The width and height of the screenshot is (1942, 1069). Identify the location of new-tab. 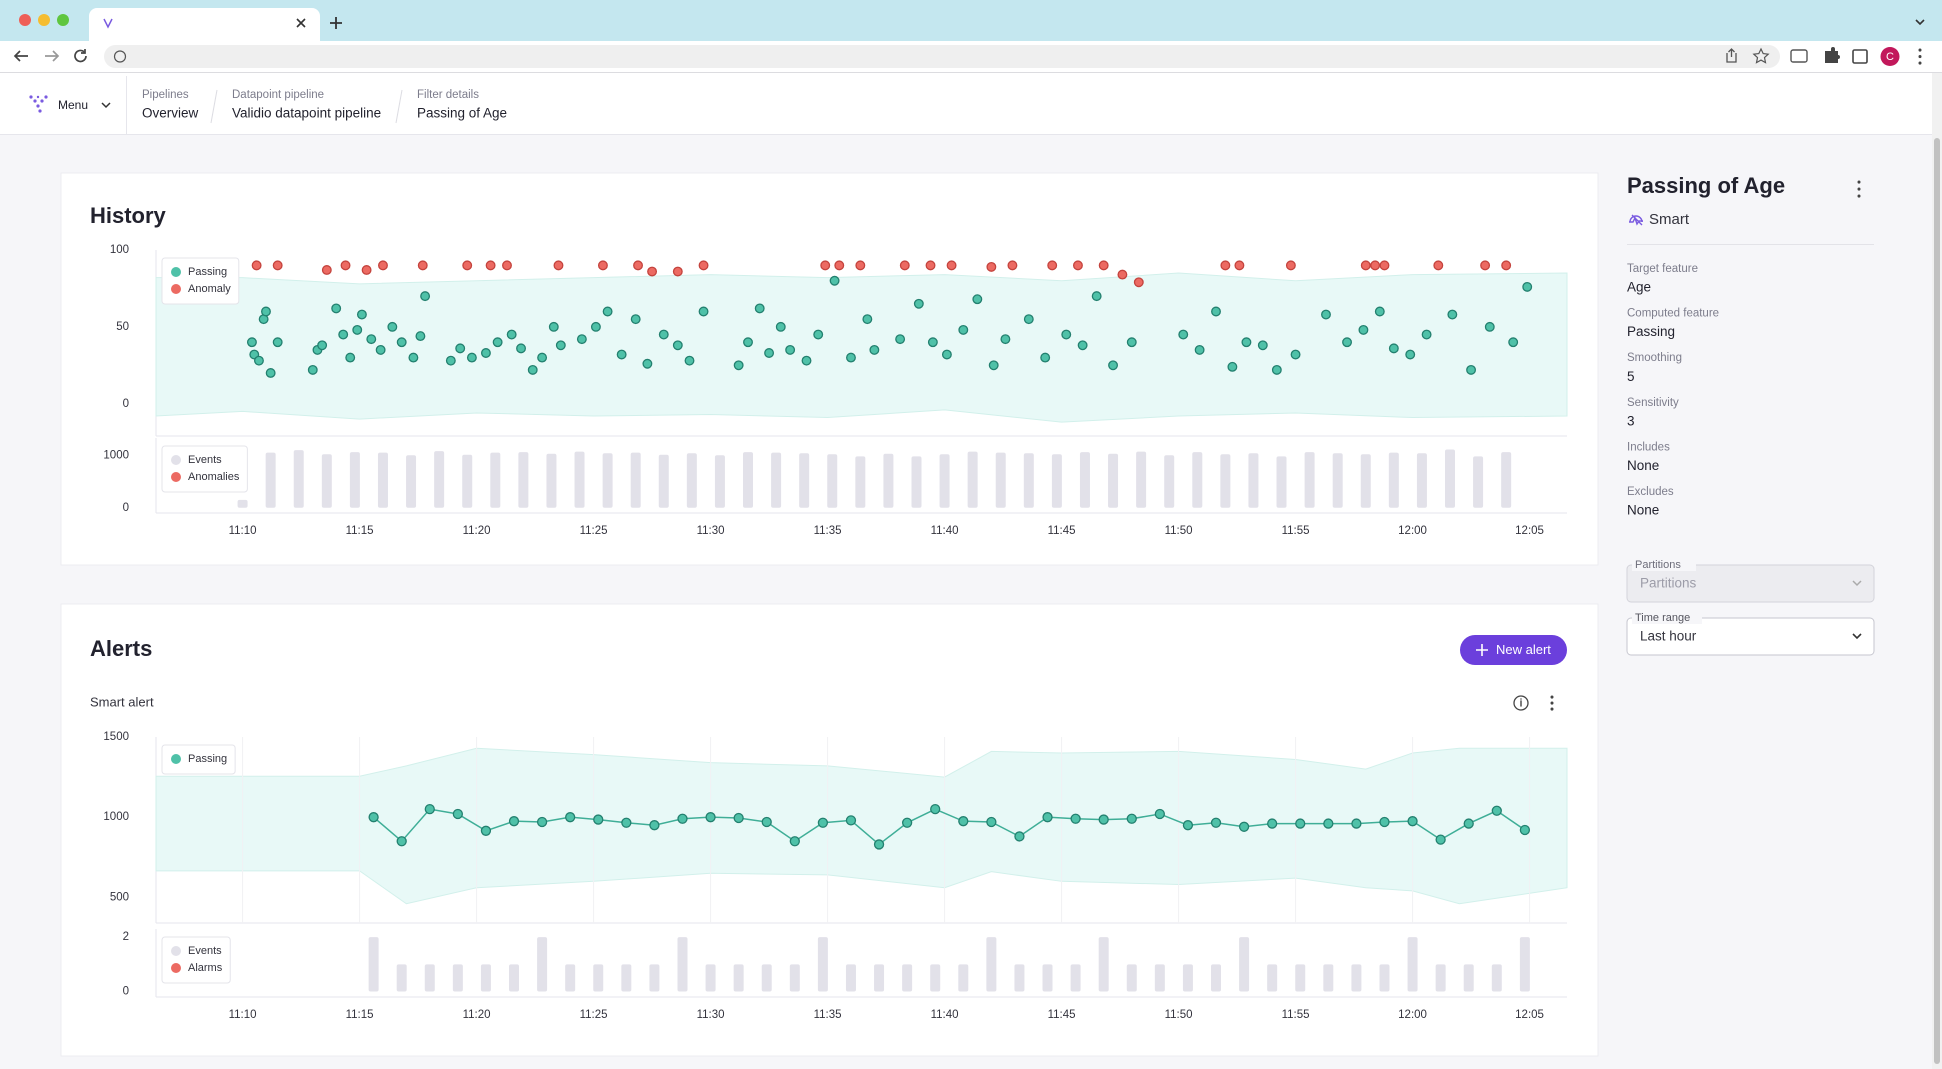
(336, 23).